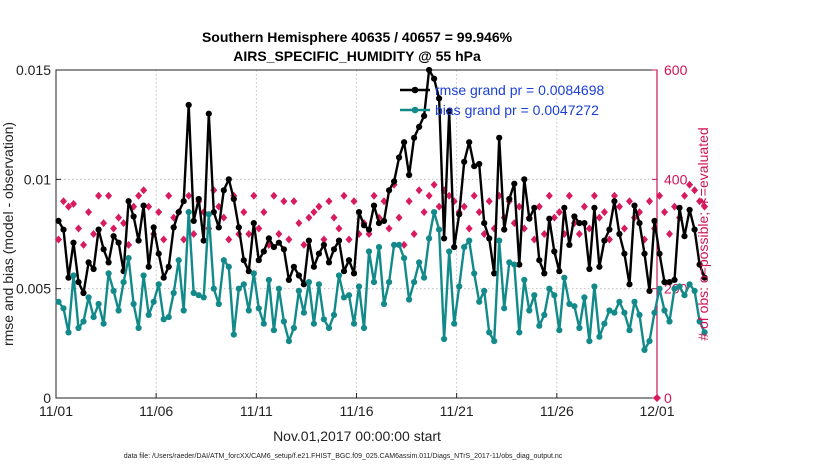  What do you see at coordinates (357, 411) in the screenshot?
I see `x-tick-label: 11/16` at bounding box center [357, 411].